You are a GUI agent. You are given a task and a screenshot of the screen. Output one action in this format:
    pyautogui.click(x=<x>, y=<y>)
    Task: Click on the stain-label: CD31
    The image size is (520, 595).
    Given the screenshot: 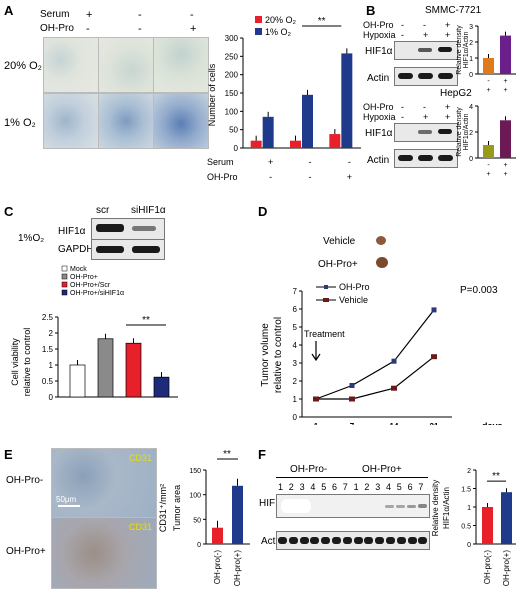 What is the action you would take?
    pyautogui.click(x=140, y=527)
    